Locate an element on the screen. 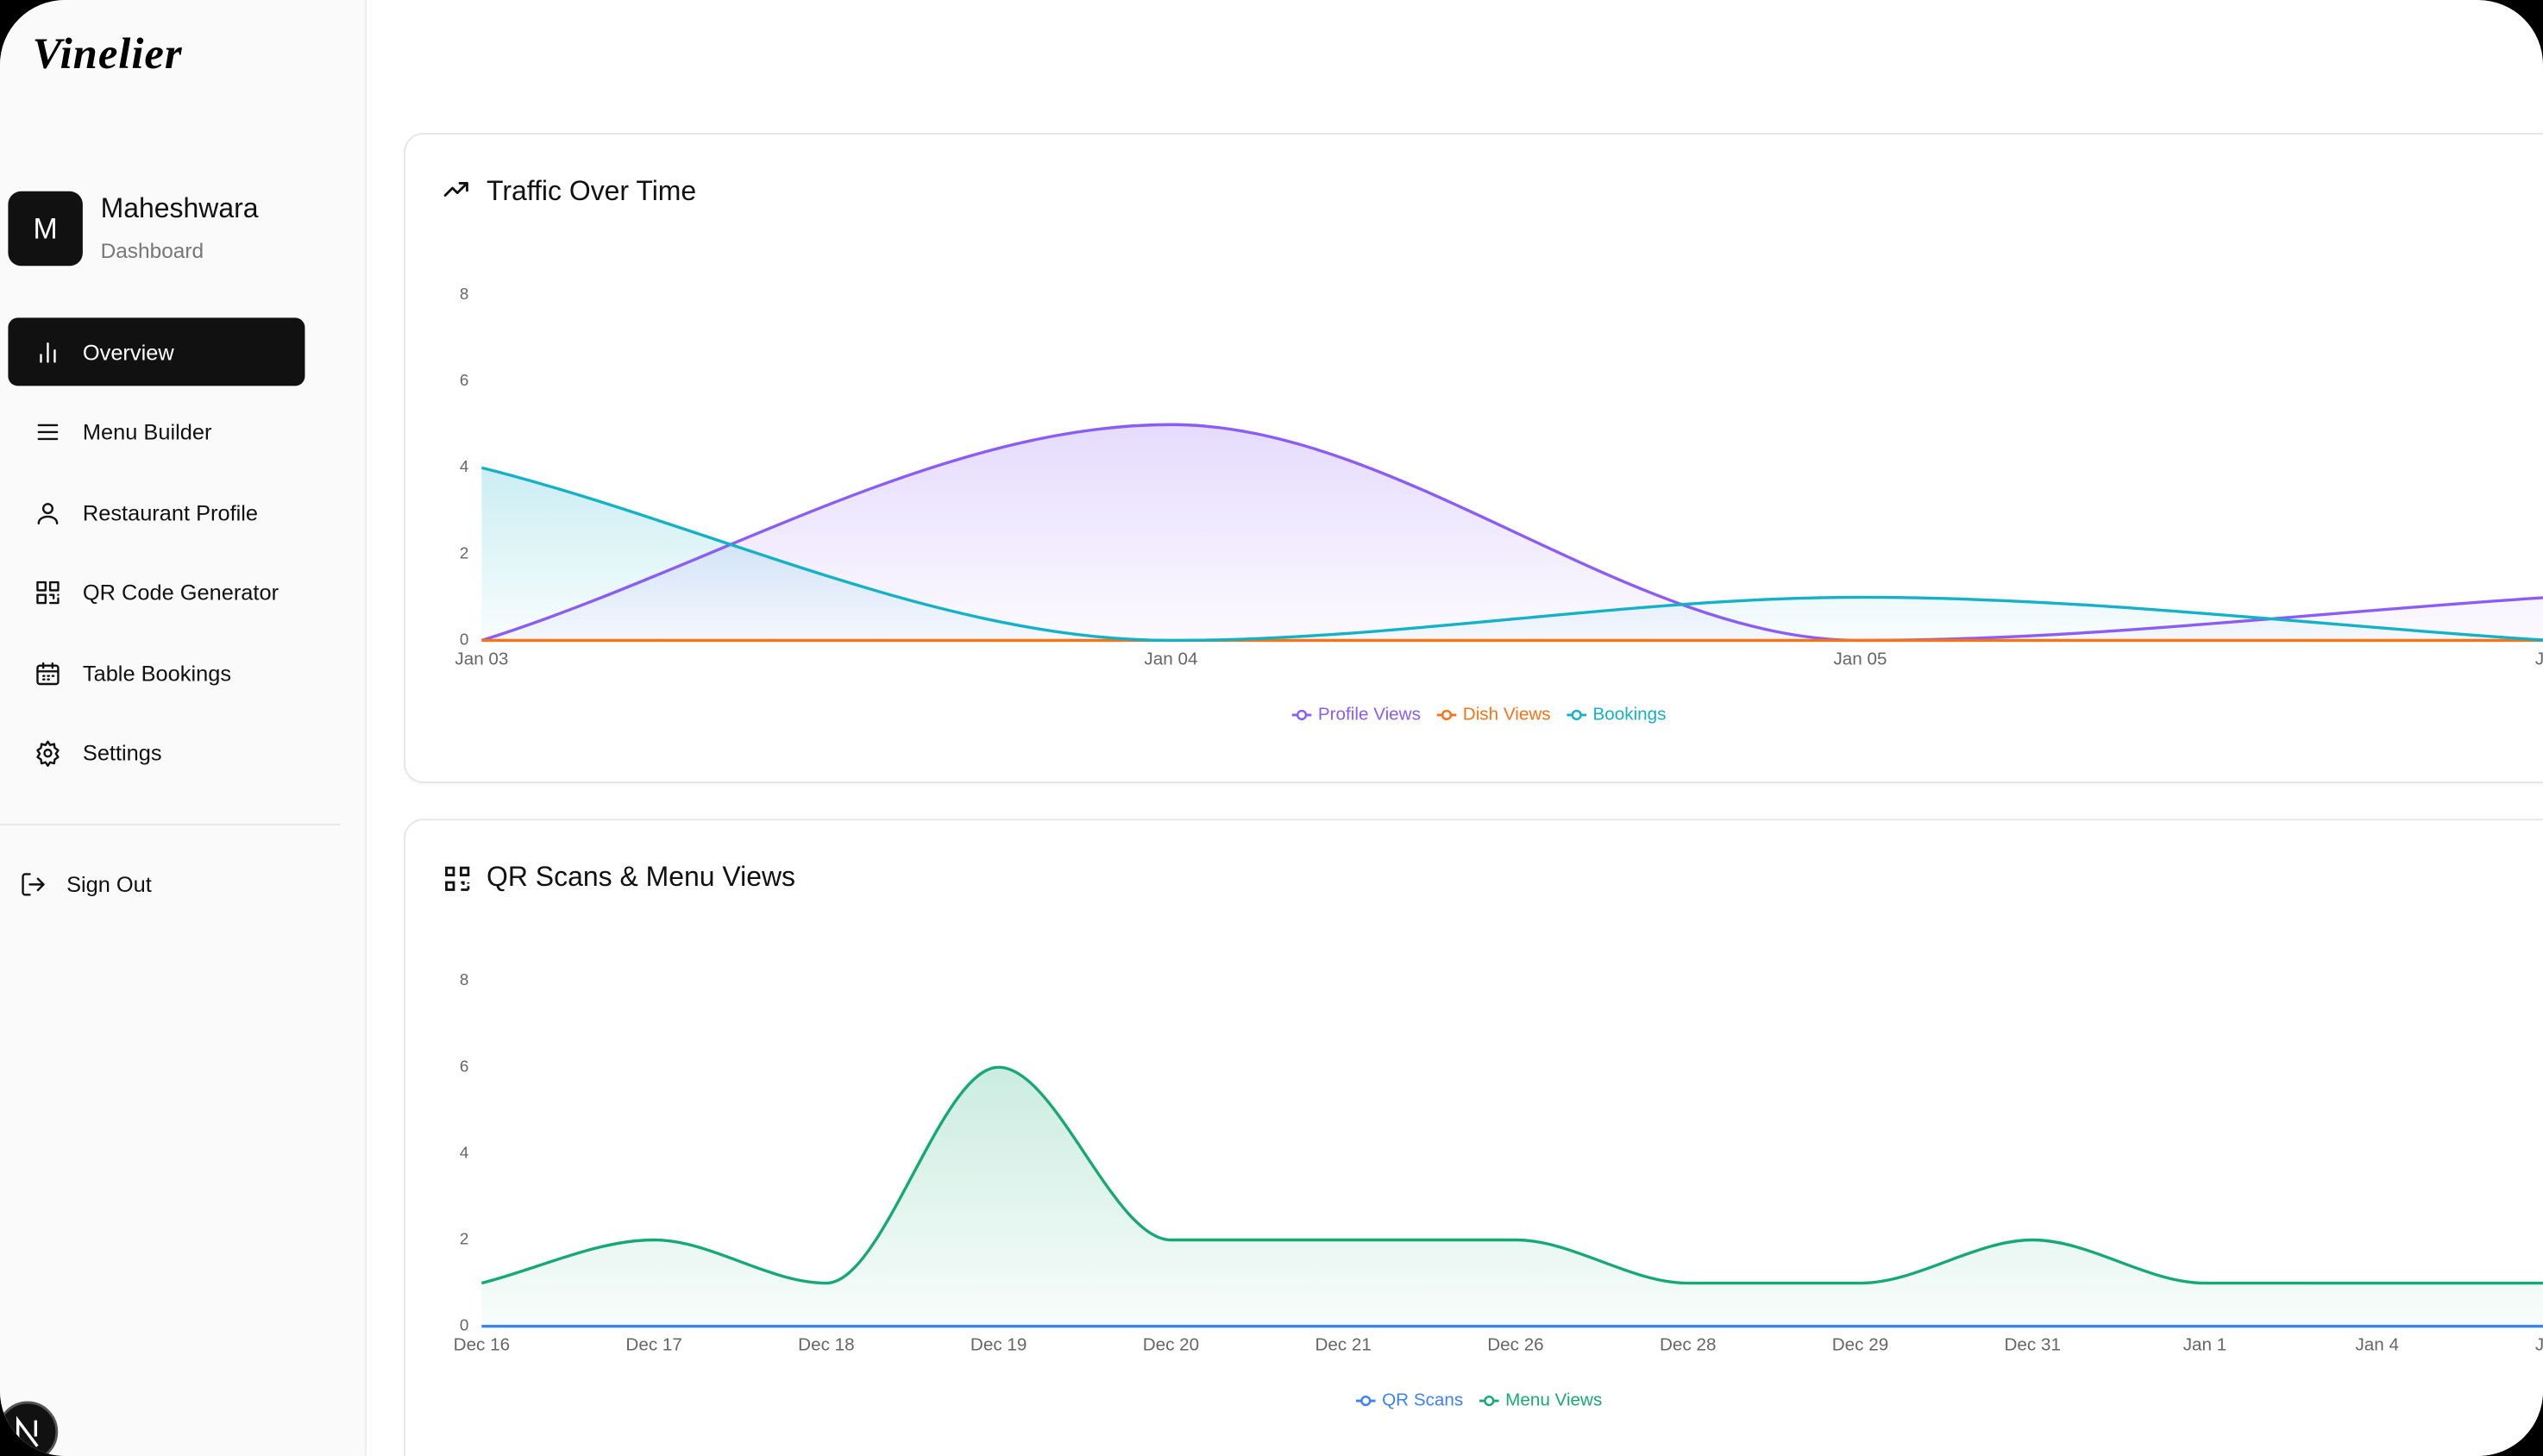 The width and height of the screenshot is (2543, 1456). dev-badge is located at coordinates (31, 1427).